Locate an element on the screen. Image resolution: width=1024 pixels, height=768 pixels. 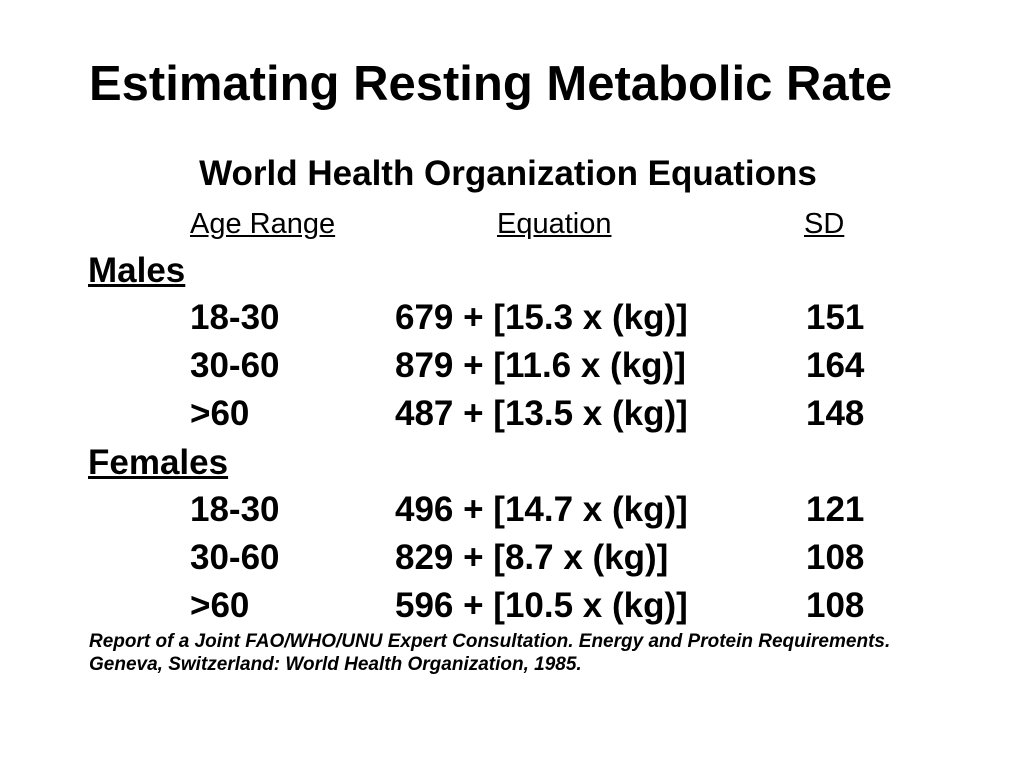
slide-title: Estimating Resting Metabolic Rate is located at coordinates (491, 84).